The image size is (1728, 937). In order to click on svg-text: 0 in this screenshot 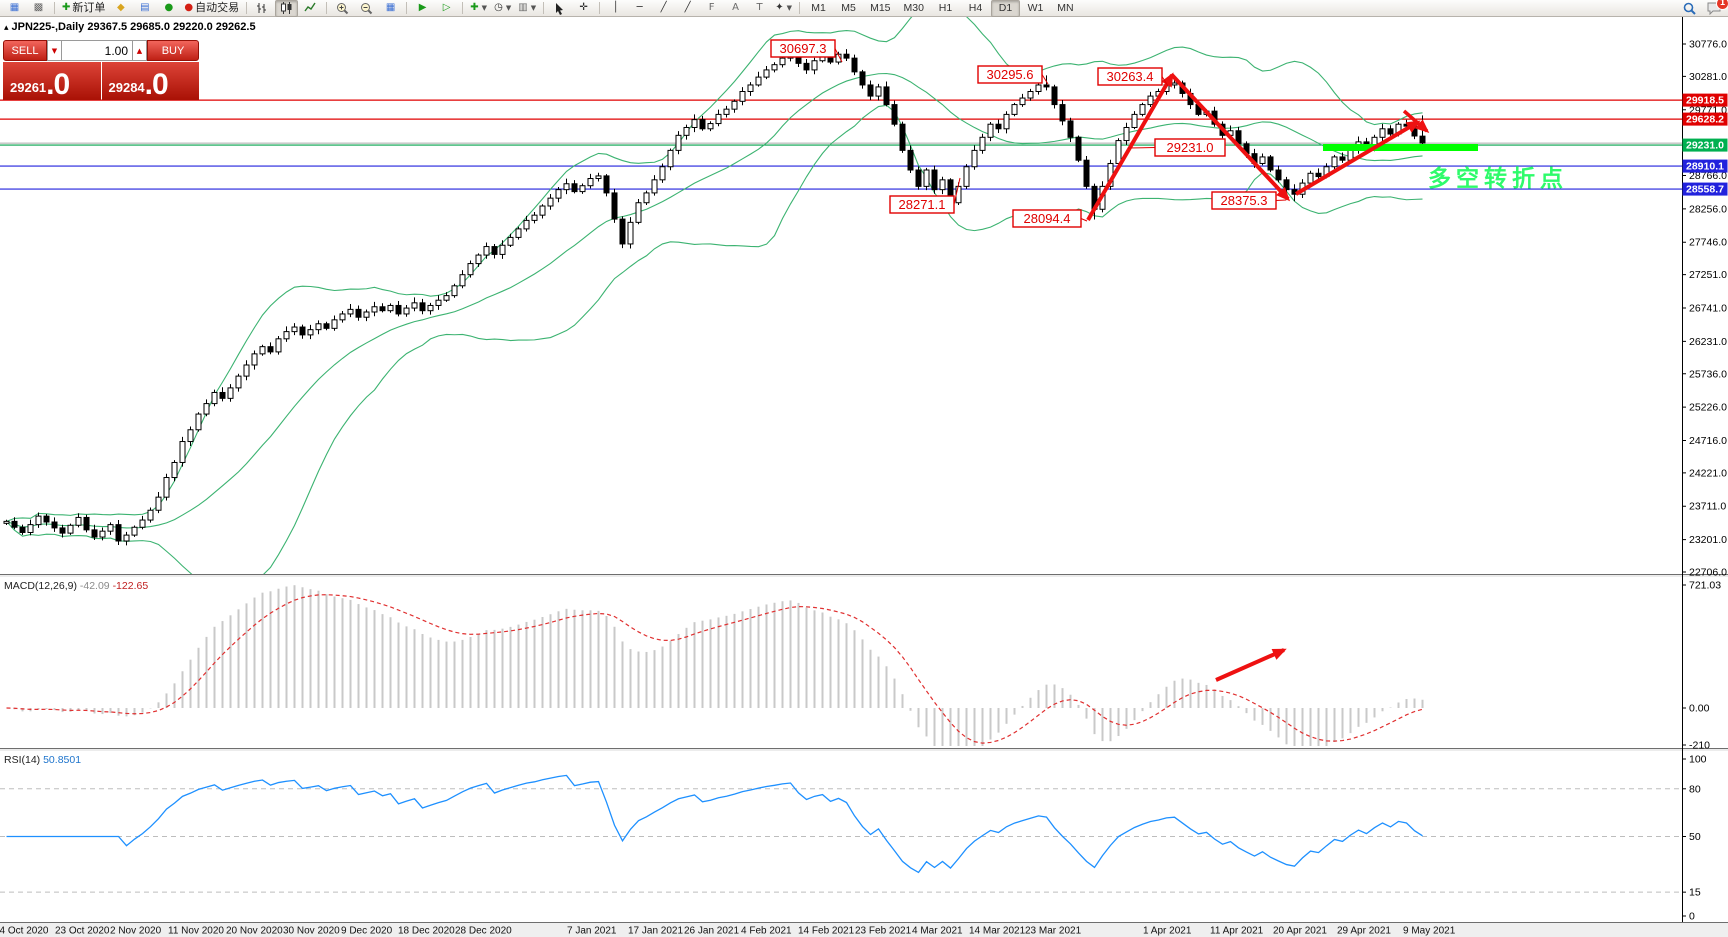, I will do `click(1692, 917)`.